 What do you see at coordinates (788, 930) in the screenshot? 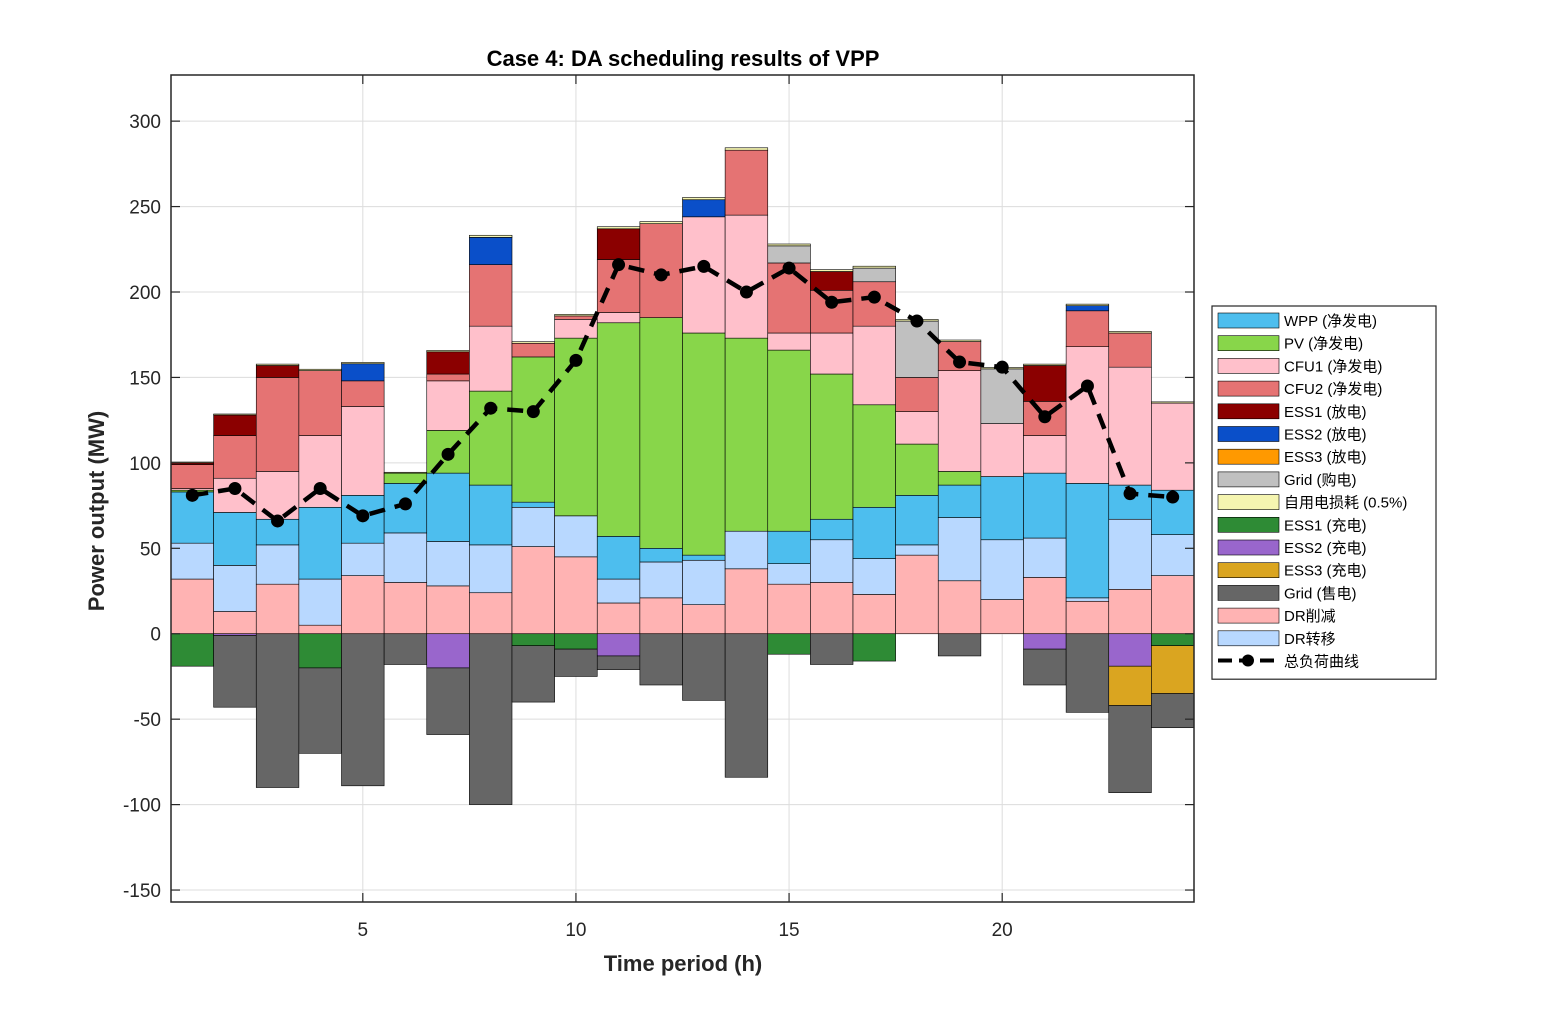
I see `x-tick-label: 15` at bounding box center [788, 930].